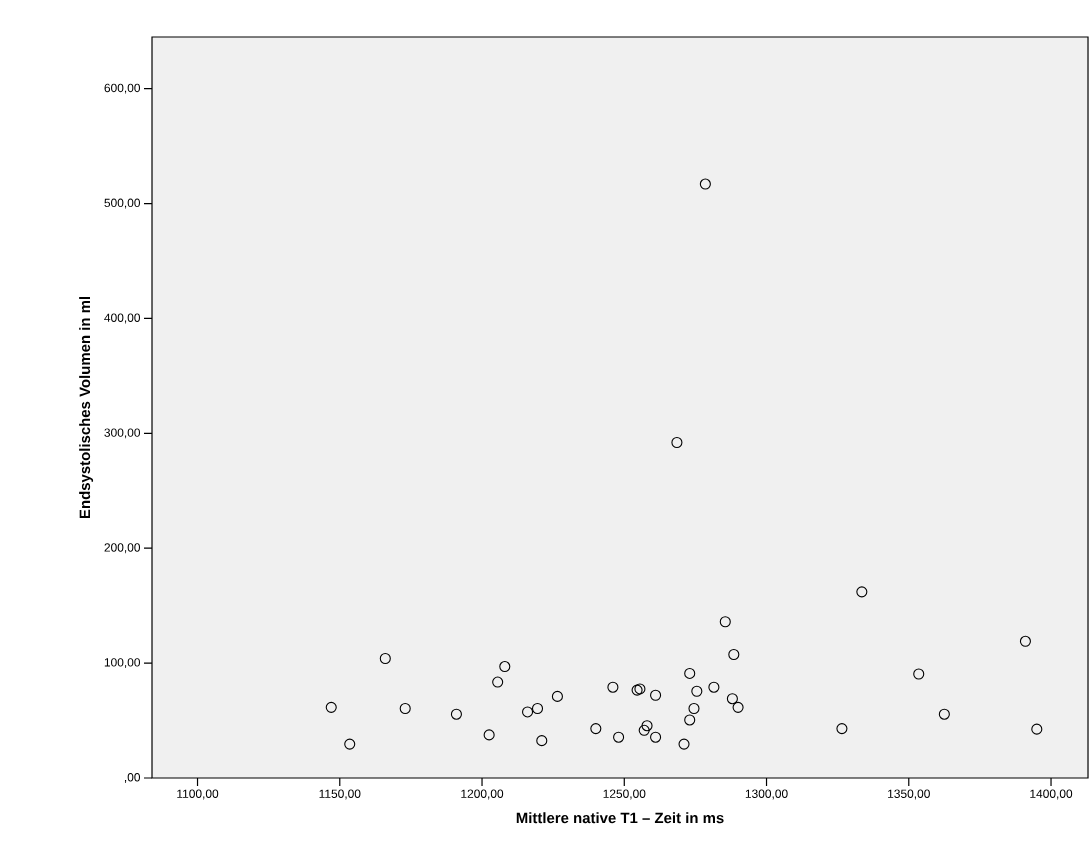 The width and height of the screenshot is (1090, 863). Describe the element at coordinates (132, 778) in the screenshot. I see `y-tick-label: ,00` at that location.